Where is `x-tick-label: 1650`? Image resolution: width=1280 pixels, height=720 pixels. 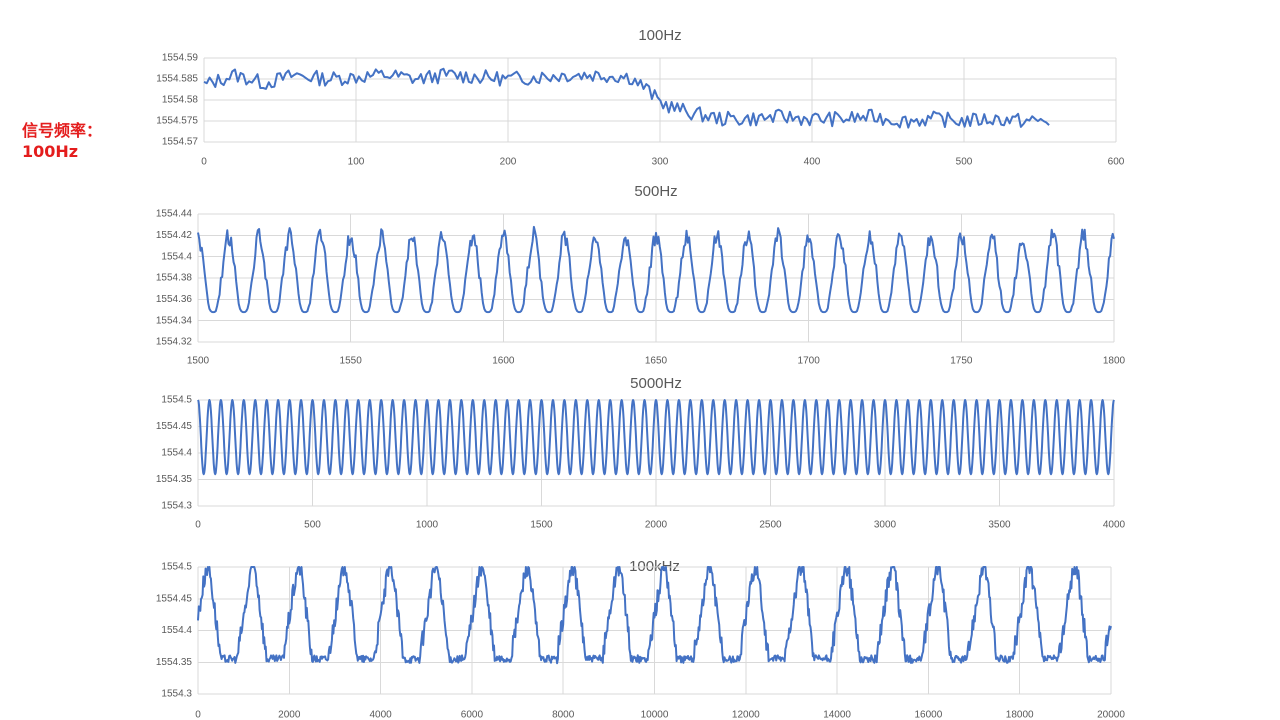 x-tick-label: 1650 is located at coordinates (656, 361).